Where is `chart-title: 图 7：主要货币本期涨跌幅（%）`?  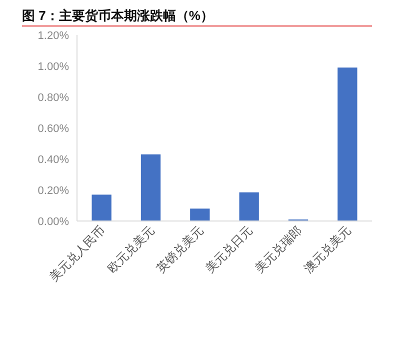
chart-title: 图 7：主要货币本期涨跌幅（%） is located at coordinates (118, 15).